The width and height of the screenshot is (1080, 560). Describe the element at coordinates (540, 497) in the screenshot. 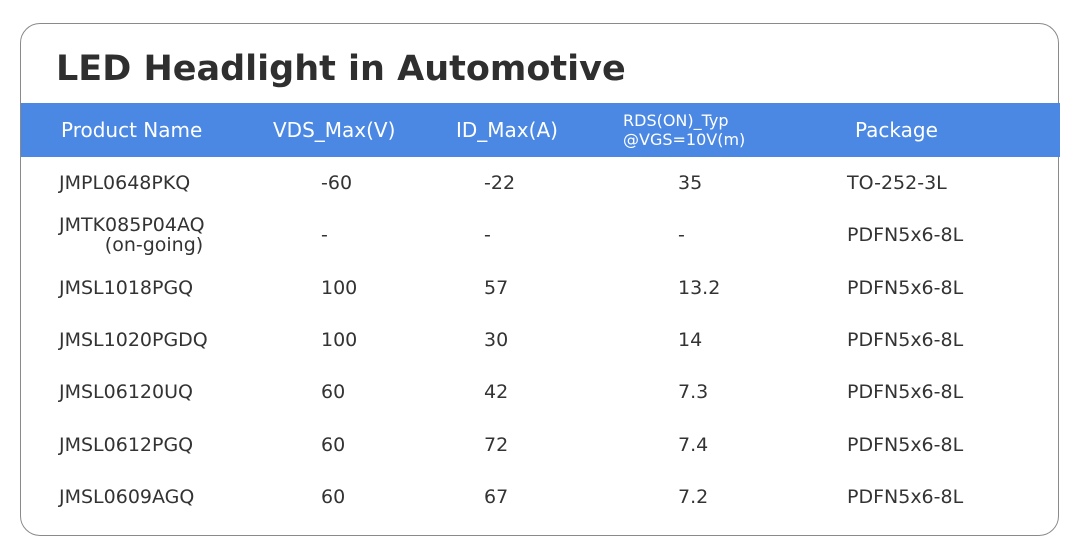

I see `table-row: JMSL0609AGQ 60 67 7.2 PDFN5x6-8L` at that location.